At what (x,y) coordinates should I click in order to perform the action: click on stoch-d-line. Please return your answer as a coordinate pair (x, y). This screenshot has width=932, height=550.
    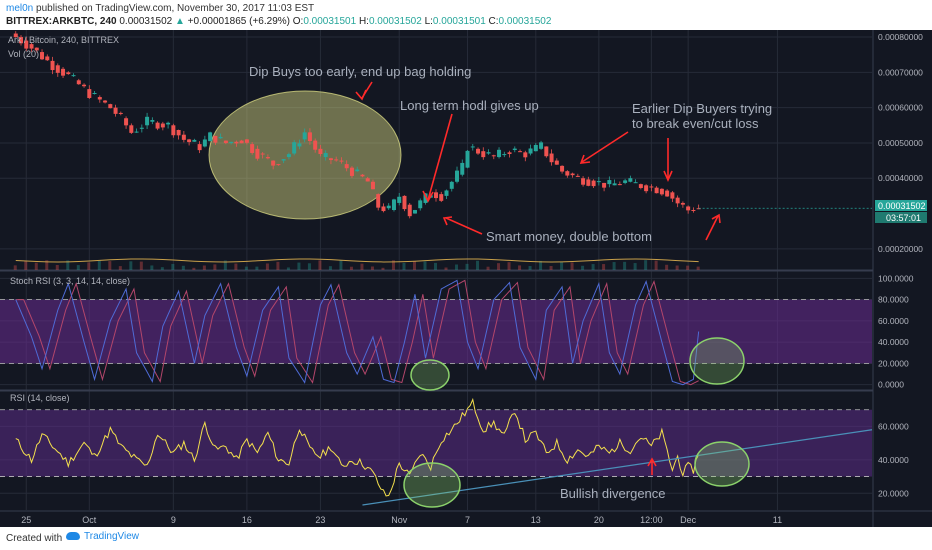
    Looking at the image, I should click on (357, 332).